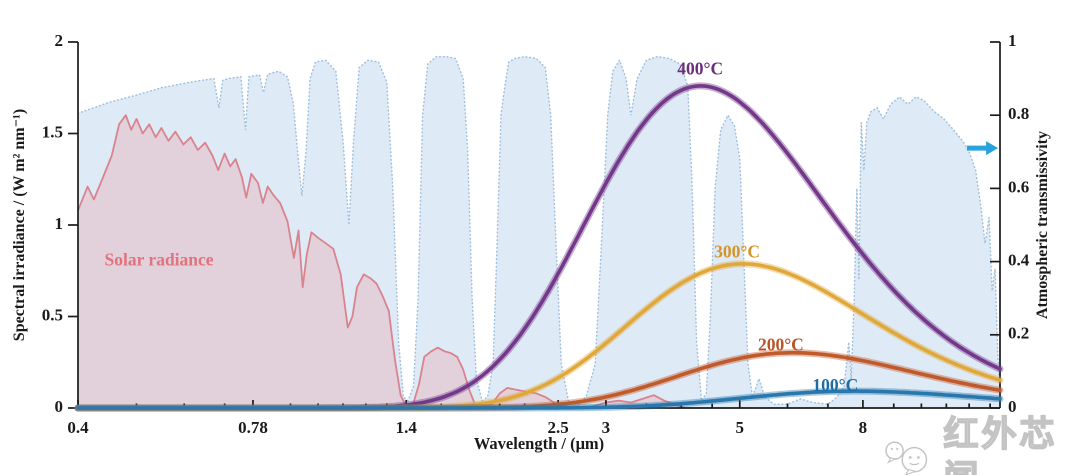 The image size is (1080, 475). What do you see at coordinates (992, 148) in the screenshot?
I see `transmissivity-arrow-head` at bounding box center [992, 148].